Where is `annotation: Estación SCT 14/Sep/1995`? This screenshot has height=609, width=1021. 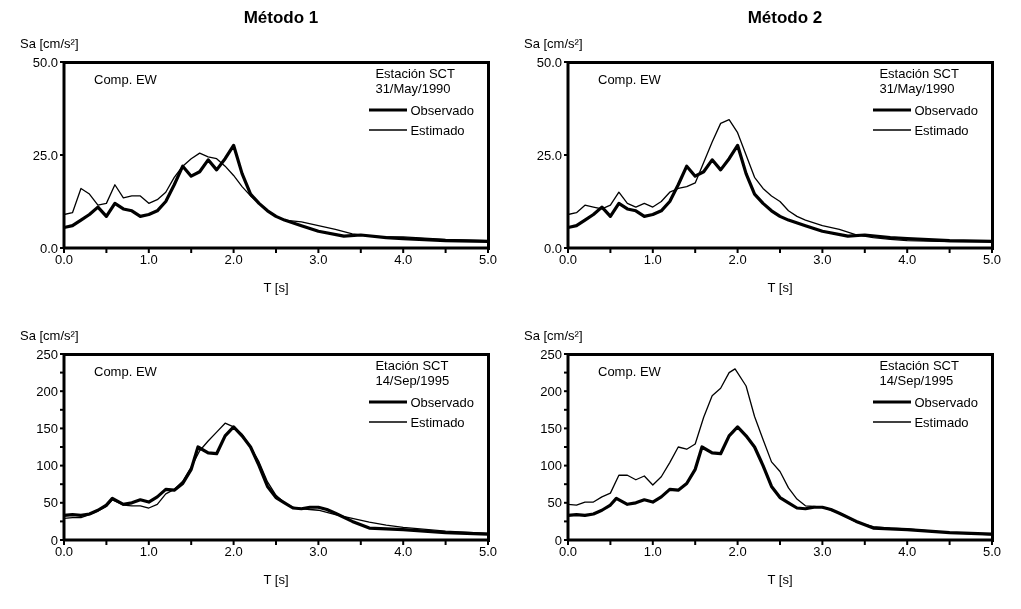 annotation: Estación SCT 14/Sep/1995 is located at coordinates (919, 373).